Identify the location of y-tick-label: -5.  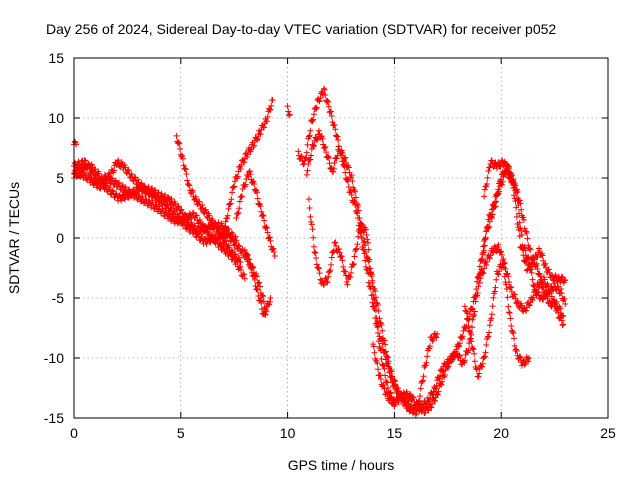
(58, 298).